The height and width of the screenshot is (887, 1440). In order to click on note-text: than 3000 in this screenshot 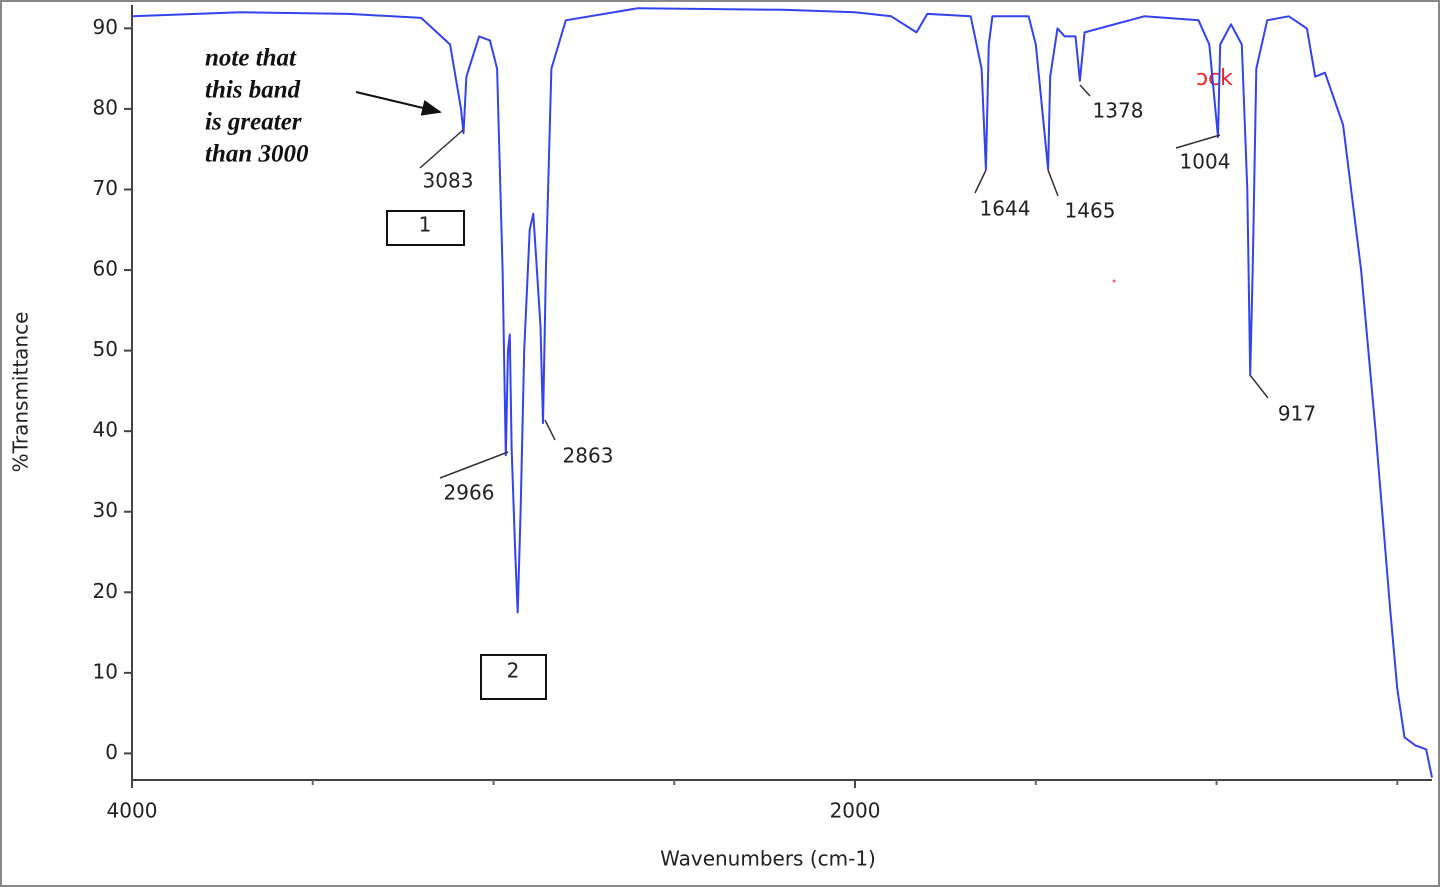, I will do `click(257, 154)`.